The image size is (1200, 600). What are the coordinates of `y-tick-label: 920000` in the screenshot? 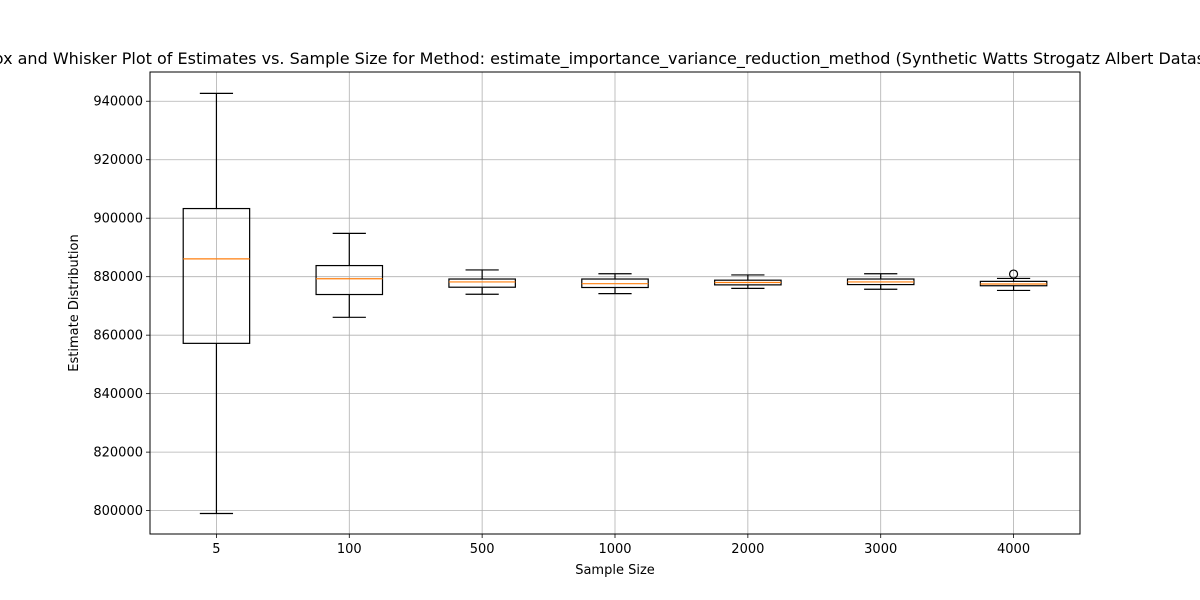 It's located at (118, 160).